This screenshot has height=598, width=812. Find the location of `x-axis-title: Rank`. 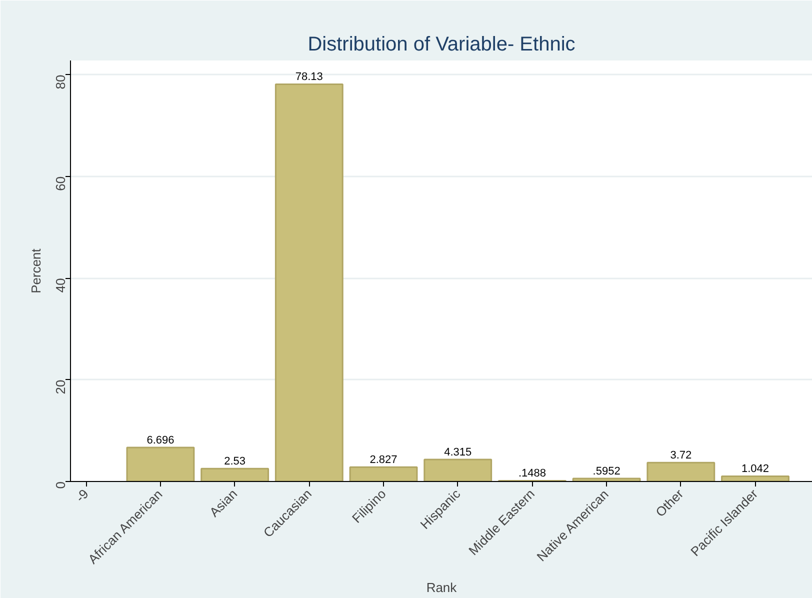

x-axis-title: Rank is located at coordinates (442, 588).